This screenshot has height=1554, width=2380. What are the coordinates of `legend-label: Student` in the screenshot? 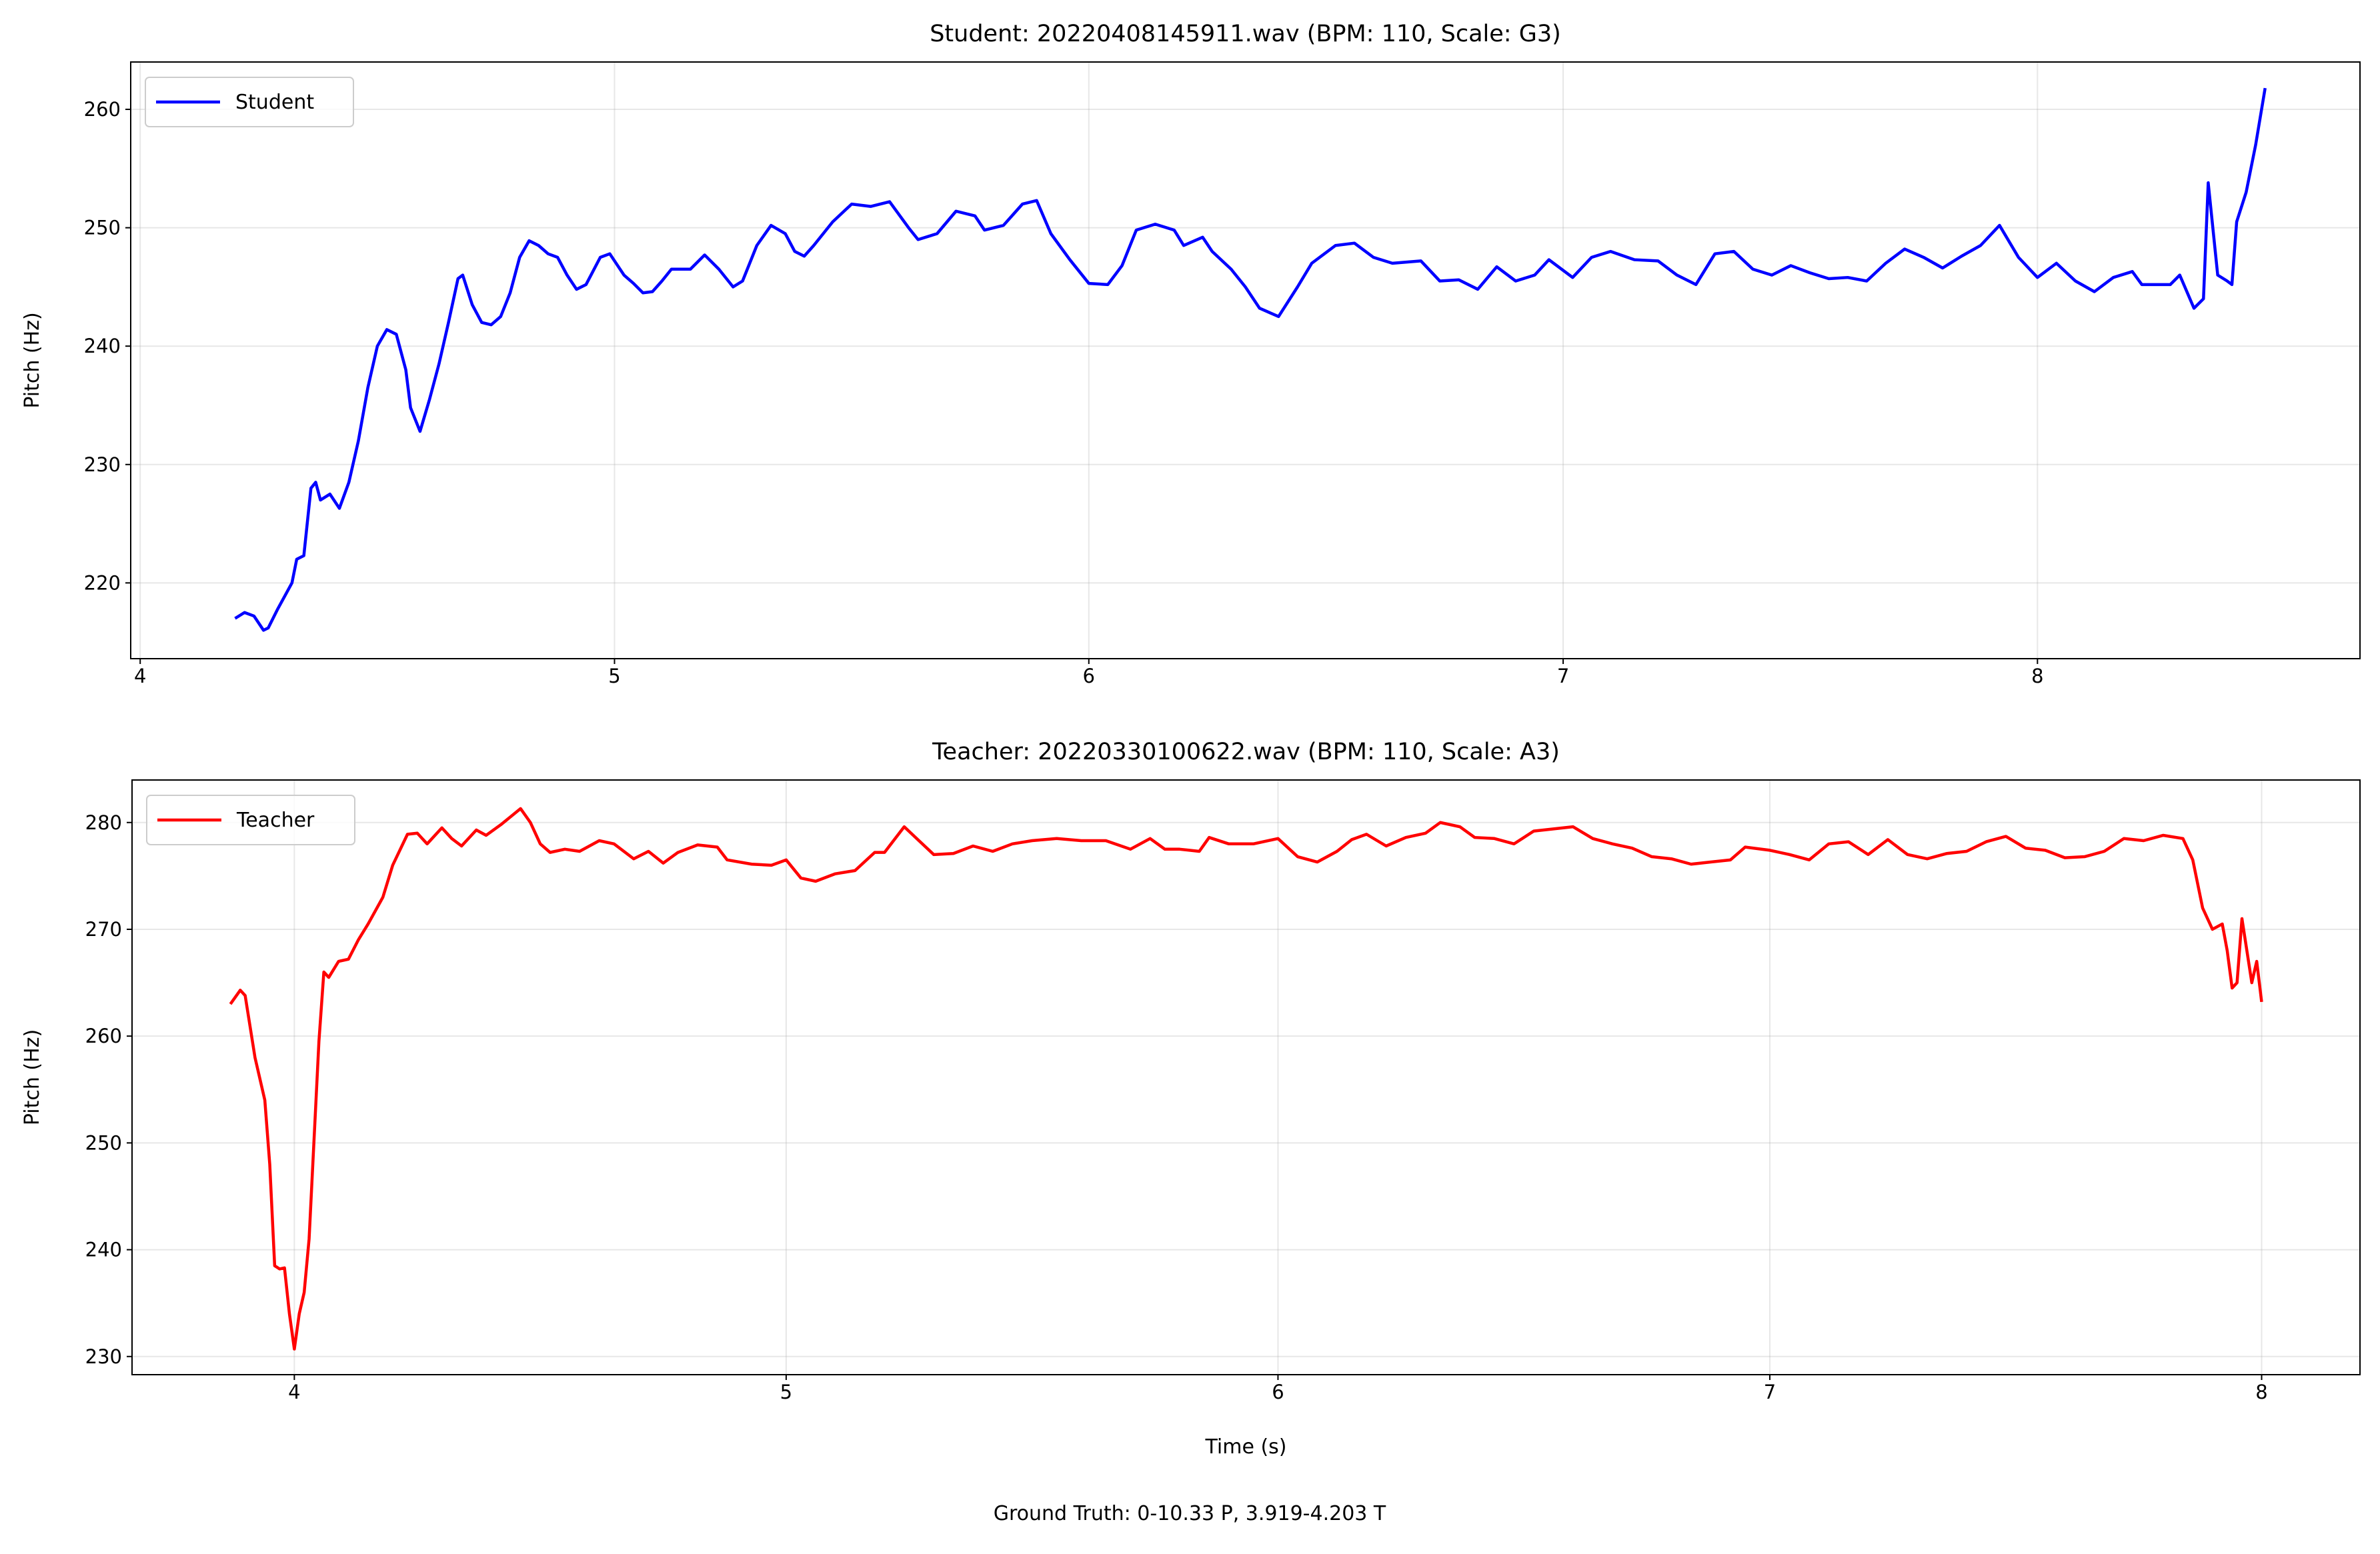 It's located at (274, 102).